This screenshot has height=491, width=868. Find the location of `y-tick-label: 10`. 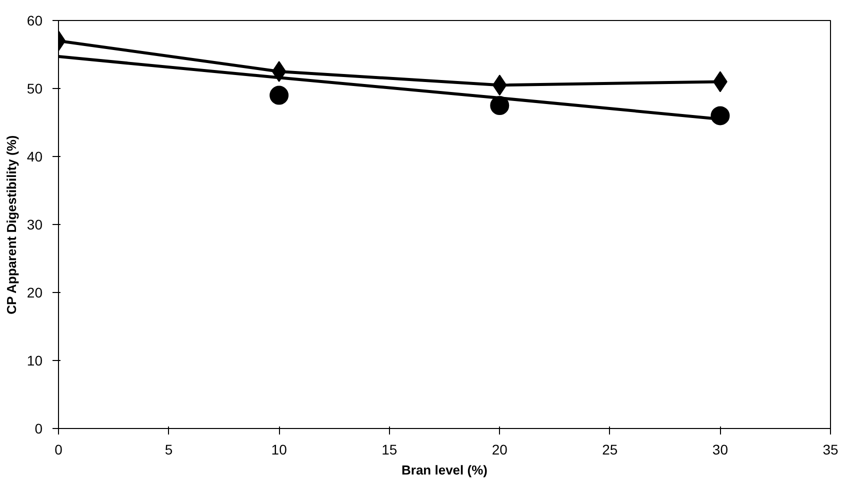

y-tick-label: 10 is located at coordinates (34, 360).